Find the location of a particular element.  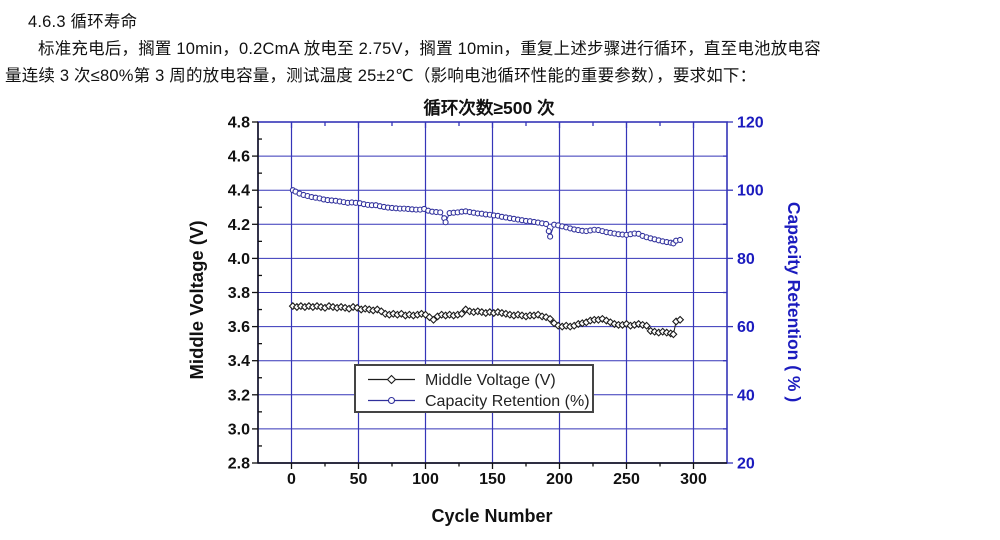

chart-title: 循环次数≥500 次 is located at coordinates (489, 108).